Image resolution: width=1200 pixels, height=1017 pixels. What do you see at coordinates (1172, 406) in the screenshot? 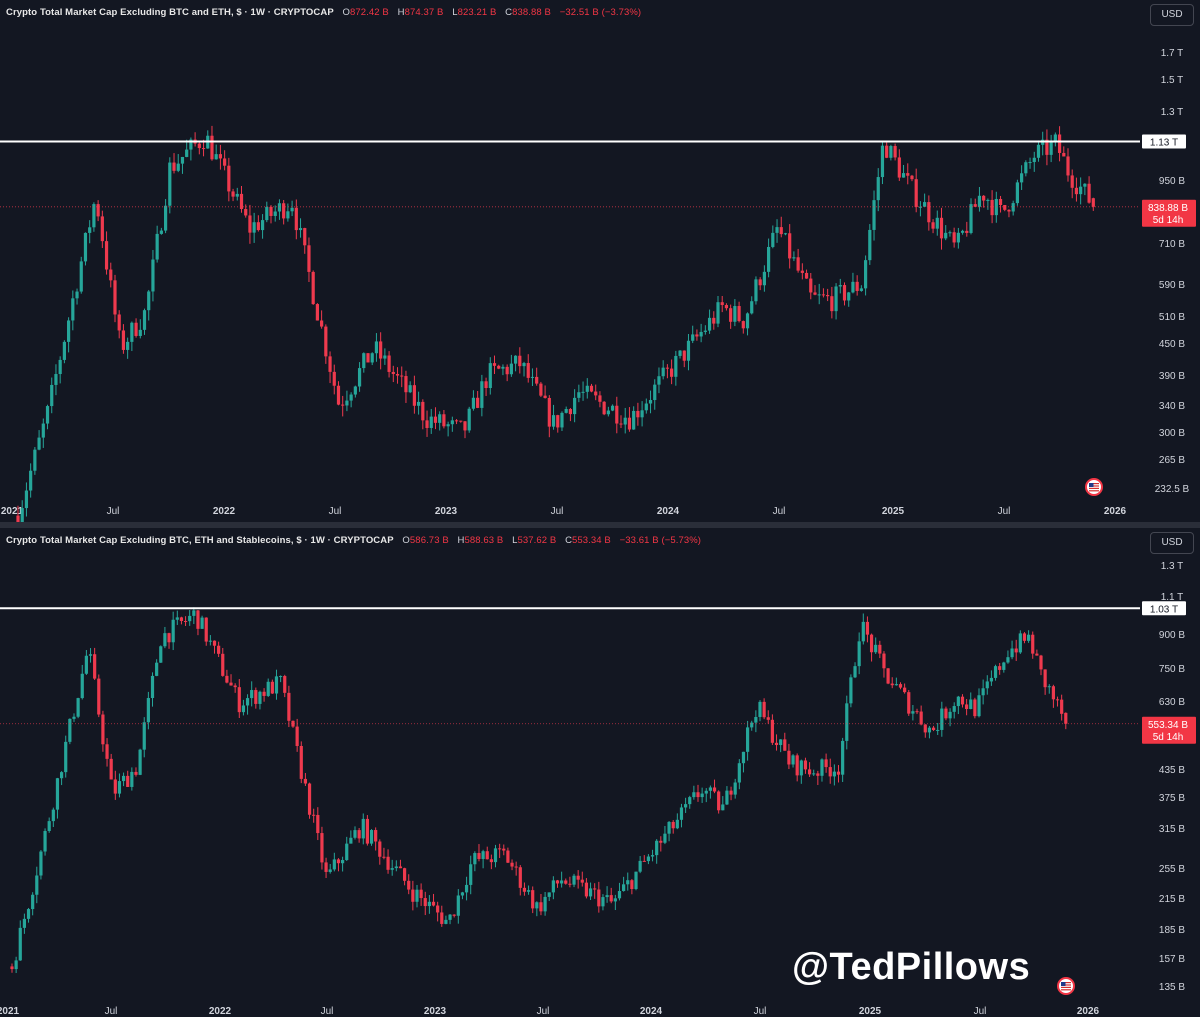
I see `y-tick-label: 340 B` at bounding box center [1172, 406].